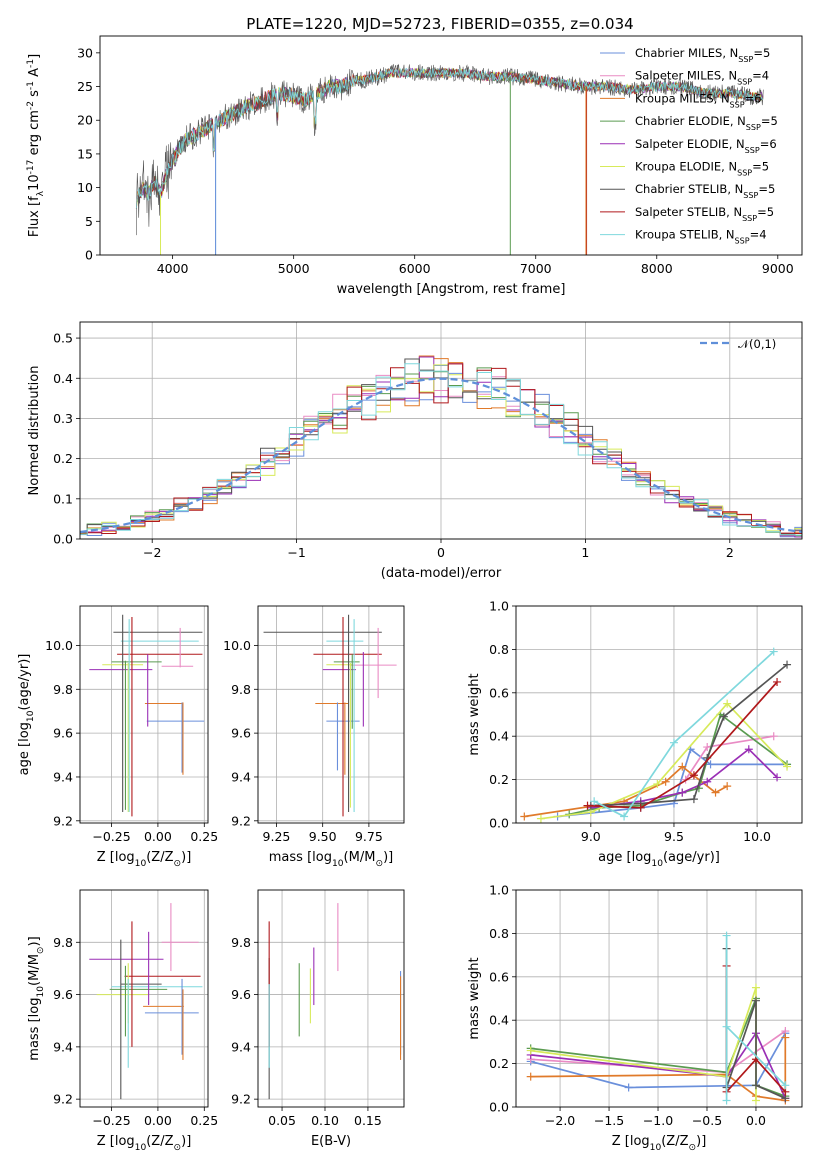 This screenshot has height=1170, width=819. What do you see at coordinates (686, 167) in the screenshot?
I see `text-span: Kroupa ELODIE, N` at bounding box center [686, 167].